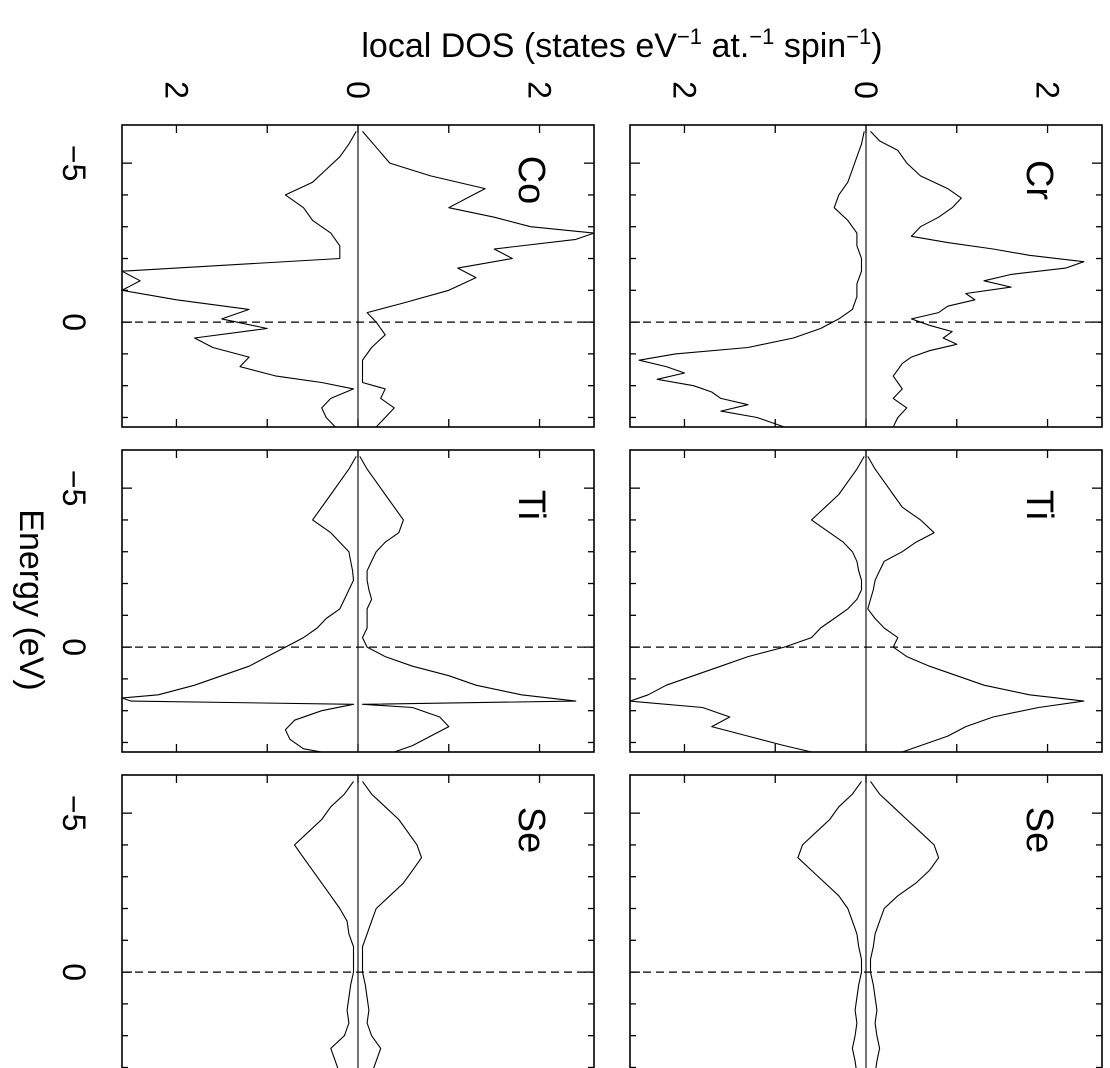 Image resolution: width=1110 pixels, height=1068 pixels. What do you see at coordinates (519, 46) in the screenshot?
I see `y-axis-title-part-1: local DOS (states eV` at bounding box center [519, 46].